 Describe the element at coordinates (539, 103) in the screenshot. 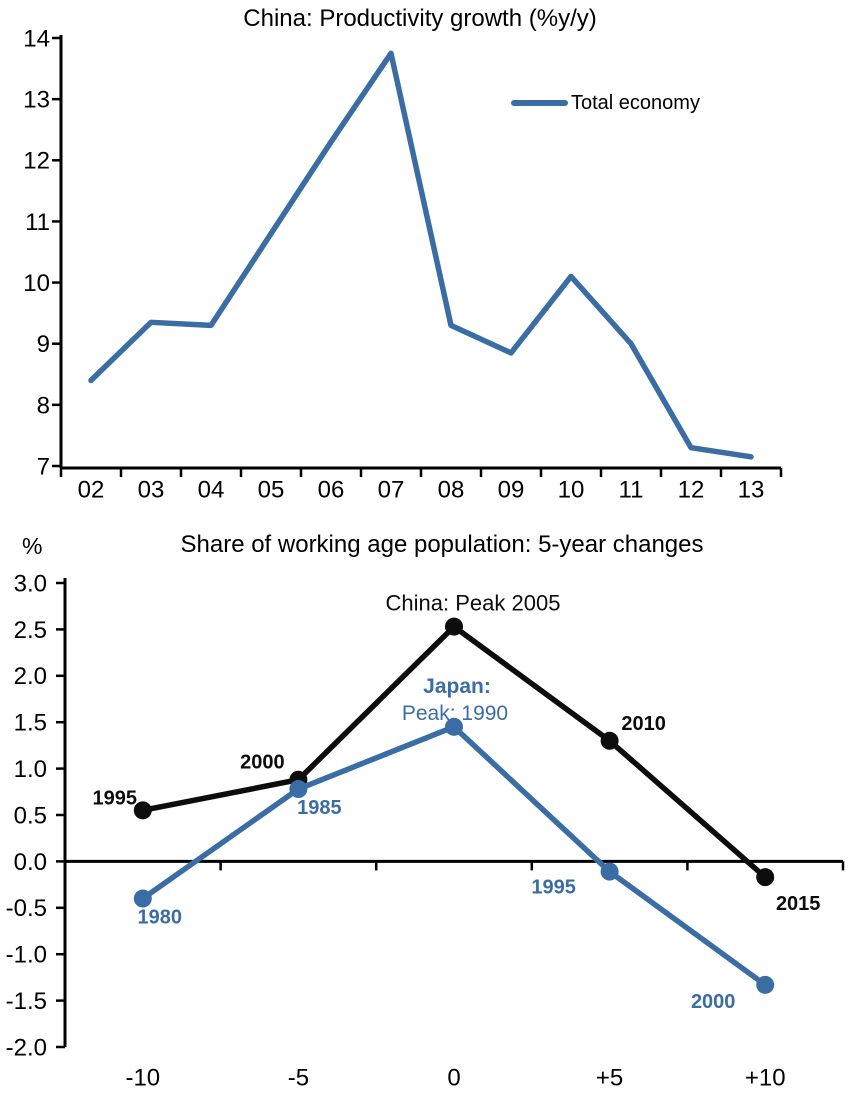

I see `legend-line-swatch` at that location.